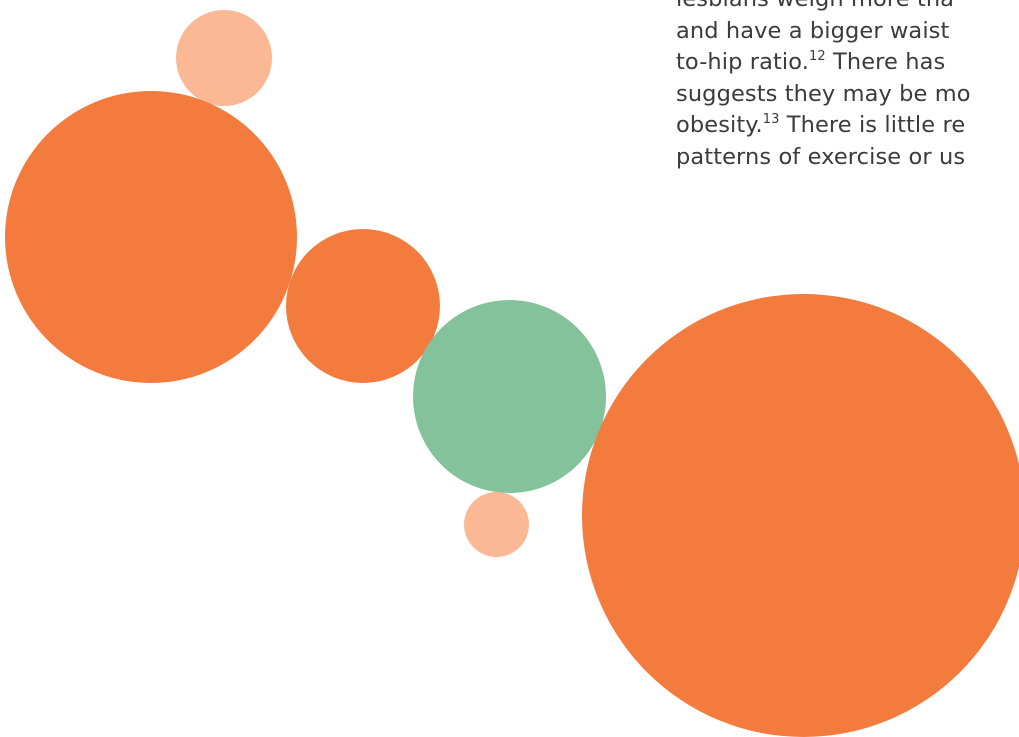 The height and width of the screenshot is (737, 1019). What do you see at coordinates (224, 58) in the screenshot?
I see `peach-circle-top` at bounding box center [224, 58].